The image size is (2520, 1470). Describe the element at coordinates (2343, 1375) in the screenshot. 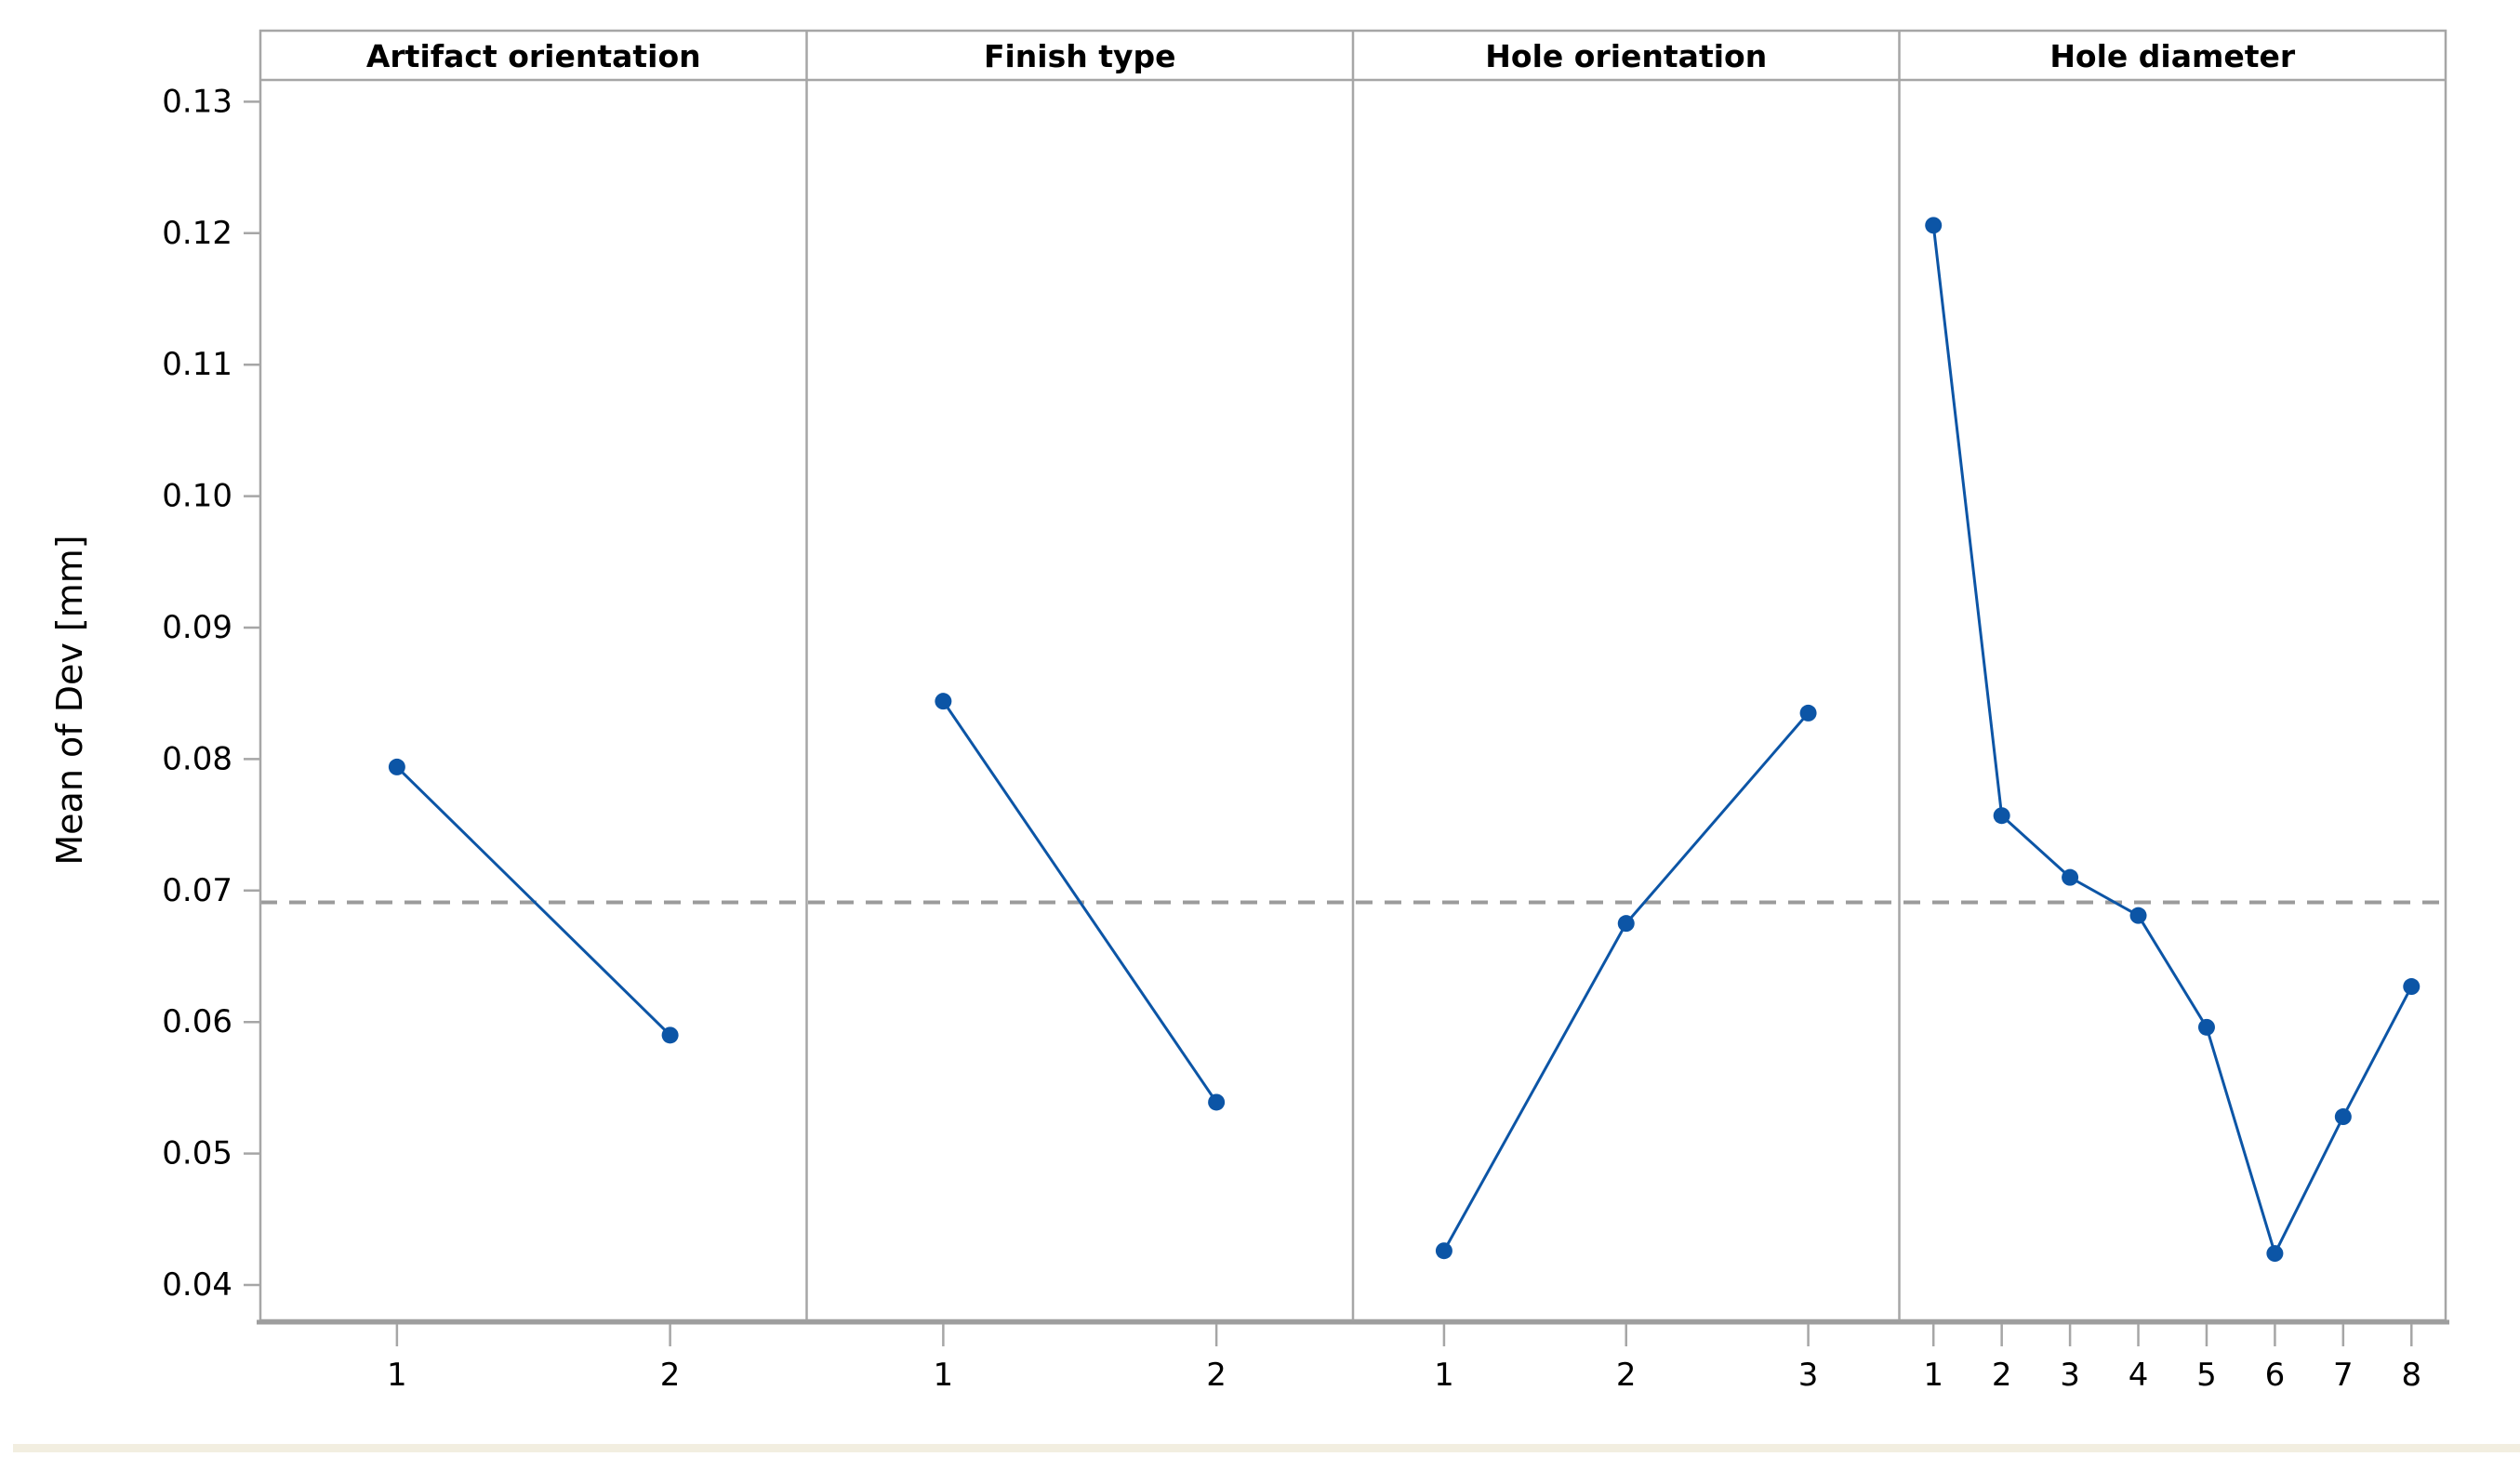

I see `x-tick-label: 7` at that location.